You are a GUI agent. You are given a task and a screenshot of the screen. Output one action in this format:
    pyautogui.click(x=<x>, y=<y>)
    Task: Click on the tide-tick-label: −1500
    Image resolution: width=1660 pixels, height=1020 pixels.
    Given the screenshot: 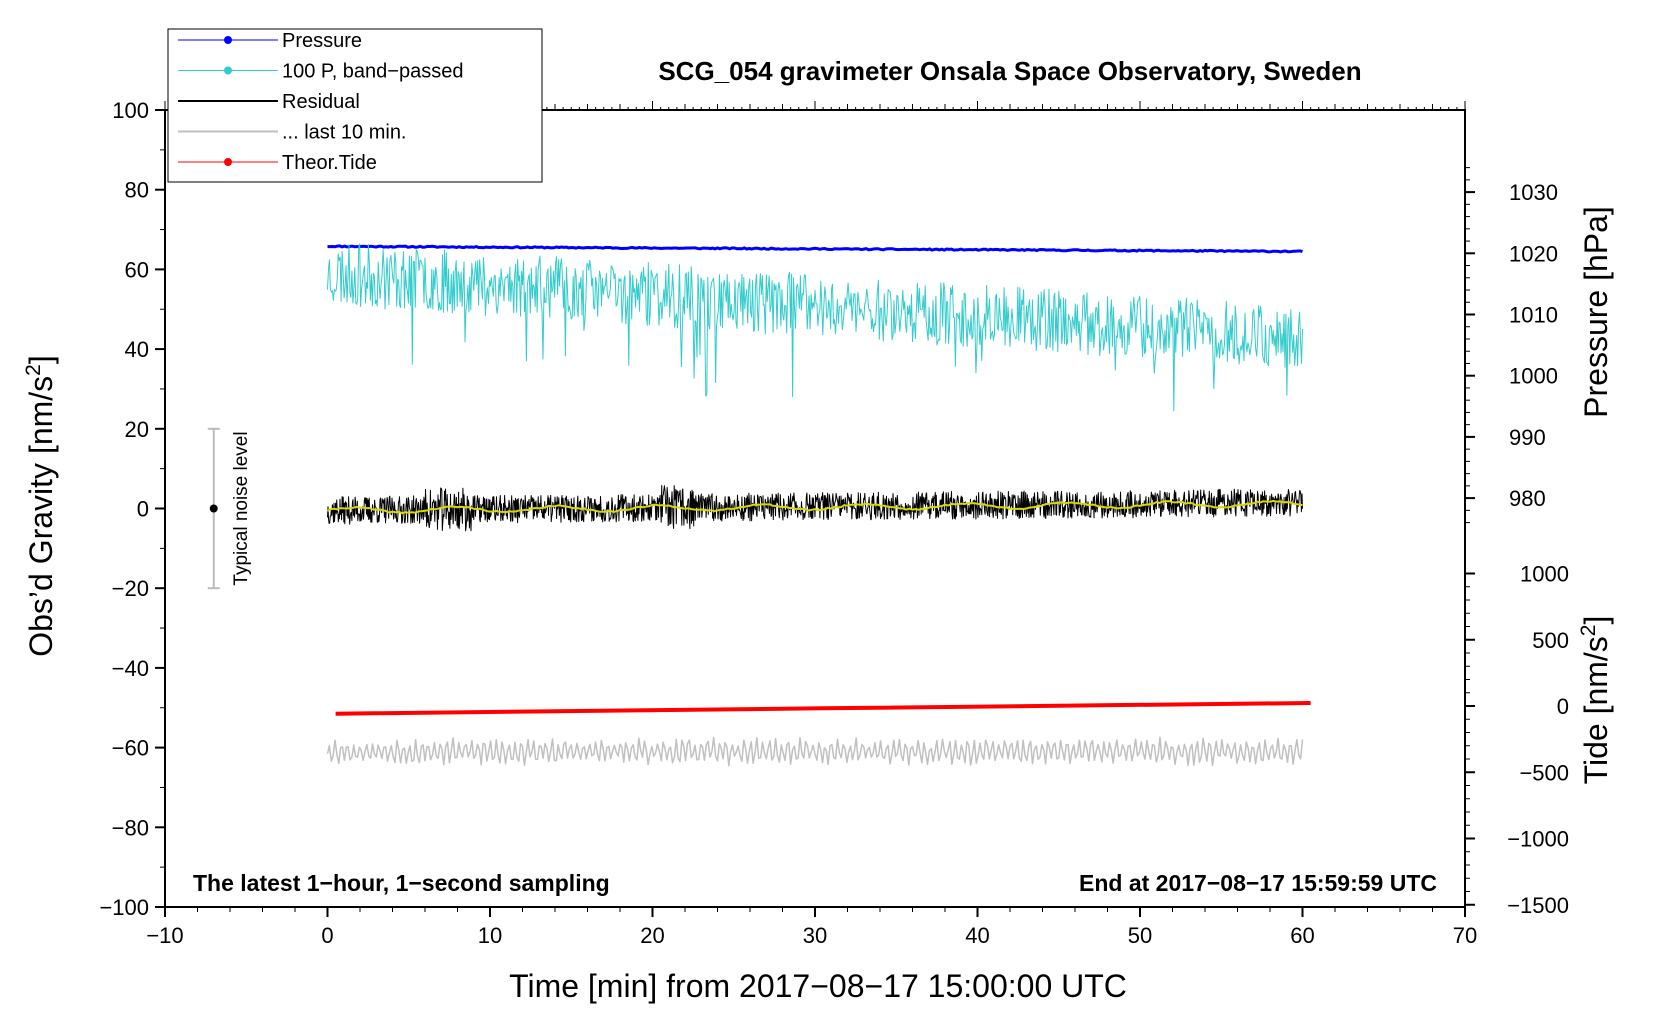 What is the action you would take?
    pyautogui.click(x=1538, y=905)
    